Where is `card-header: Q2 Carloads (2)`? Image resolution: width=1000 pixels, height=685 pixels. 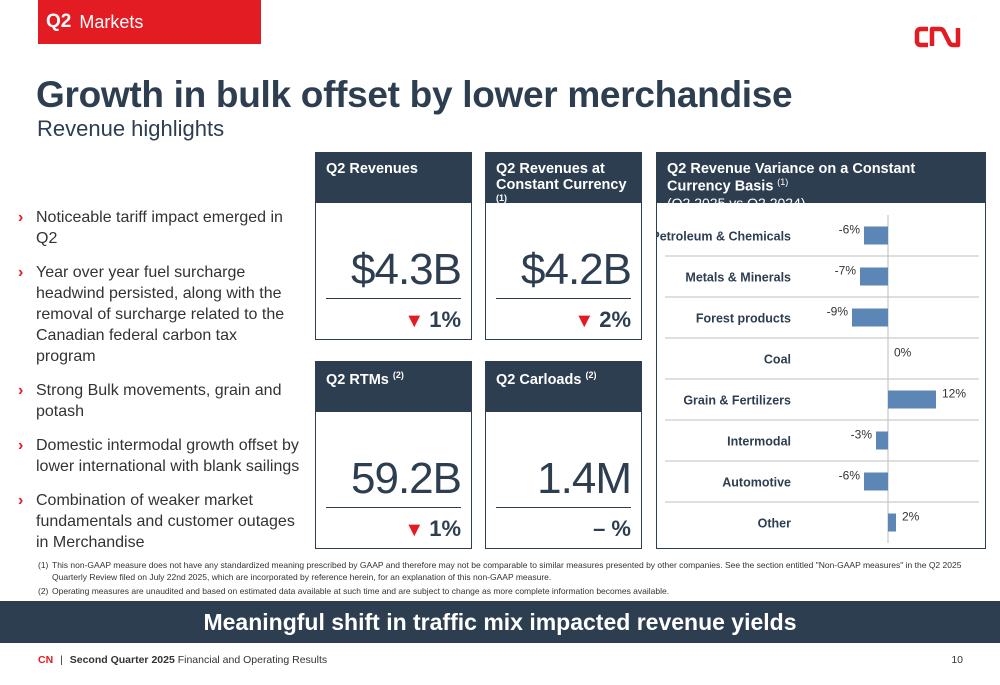 card-header: Q2 Carloads (2) is located at coordinates (563, 387).